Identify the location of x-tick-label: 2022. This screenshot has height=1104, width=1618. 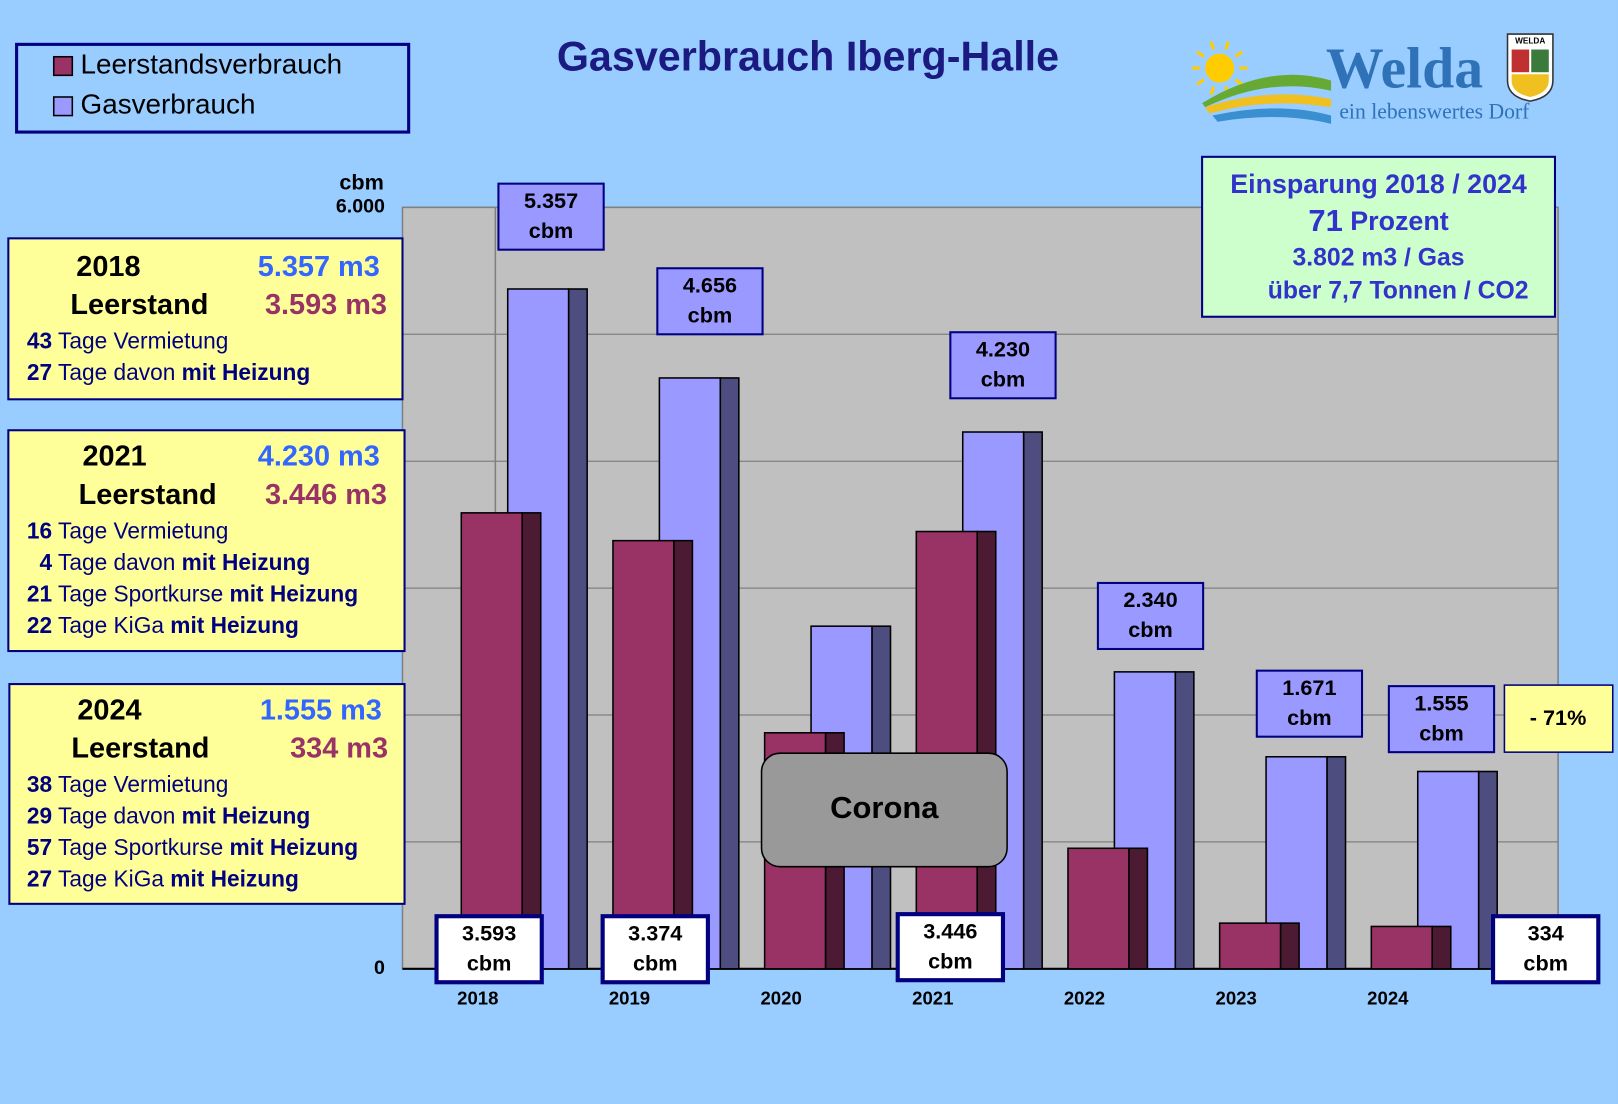
(1084, 998).